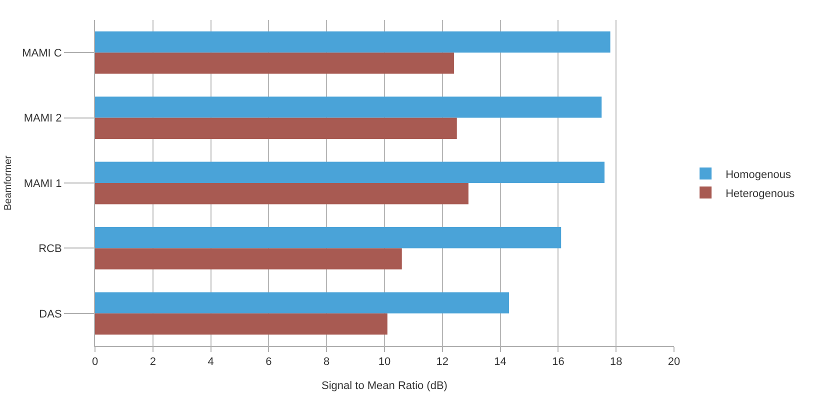 The height and width of the screenshot is (401, 814). What do you see at coordinates (384, 362) in the screenshot?
I see `x-tick-label: 10` at bounding box center [384, 362].